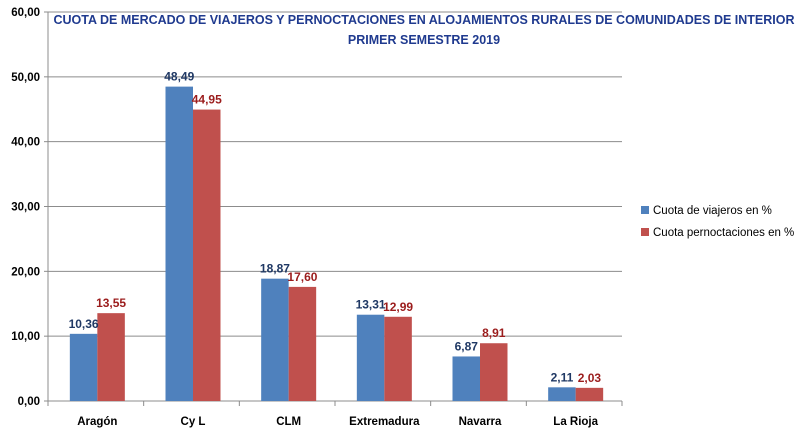  Describe the element at coordinates (335, 414) in the screenshot. I see `x-axis: Aragón Cy L CLM Extremadura Navarra La Rioja` at that location.